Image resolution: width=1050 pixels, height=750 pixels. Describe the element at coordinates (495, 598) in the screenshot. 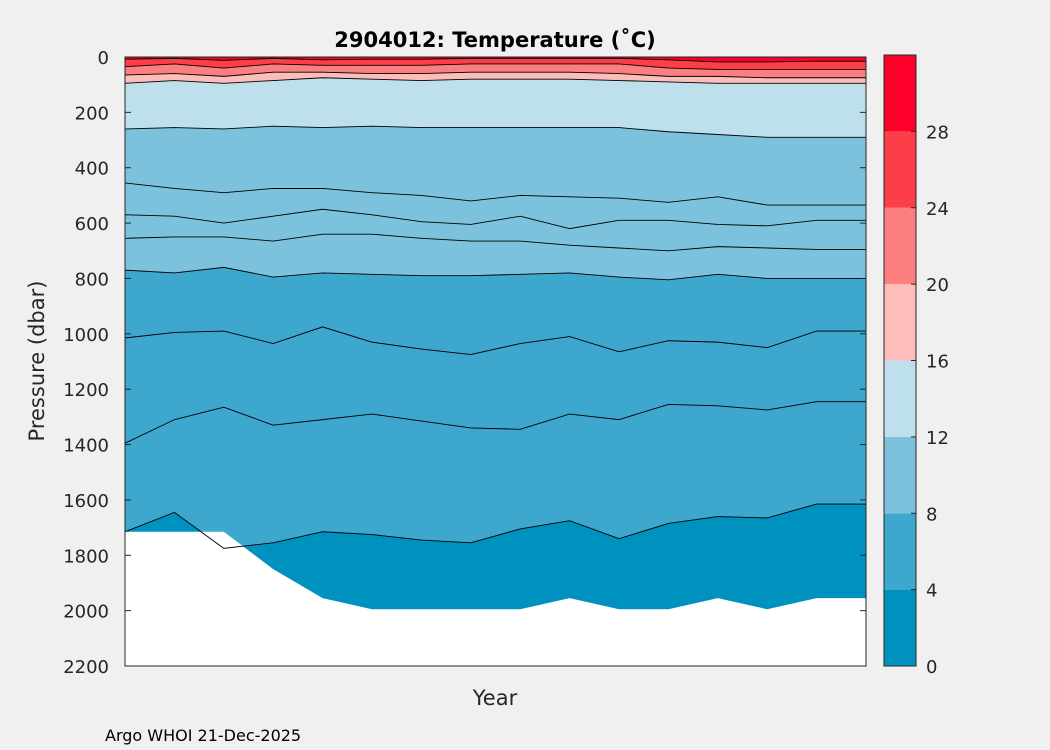

I see `seafloor-mask` at that location.